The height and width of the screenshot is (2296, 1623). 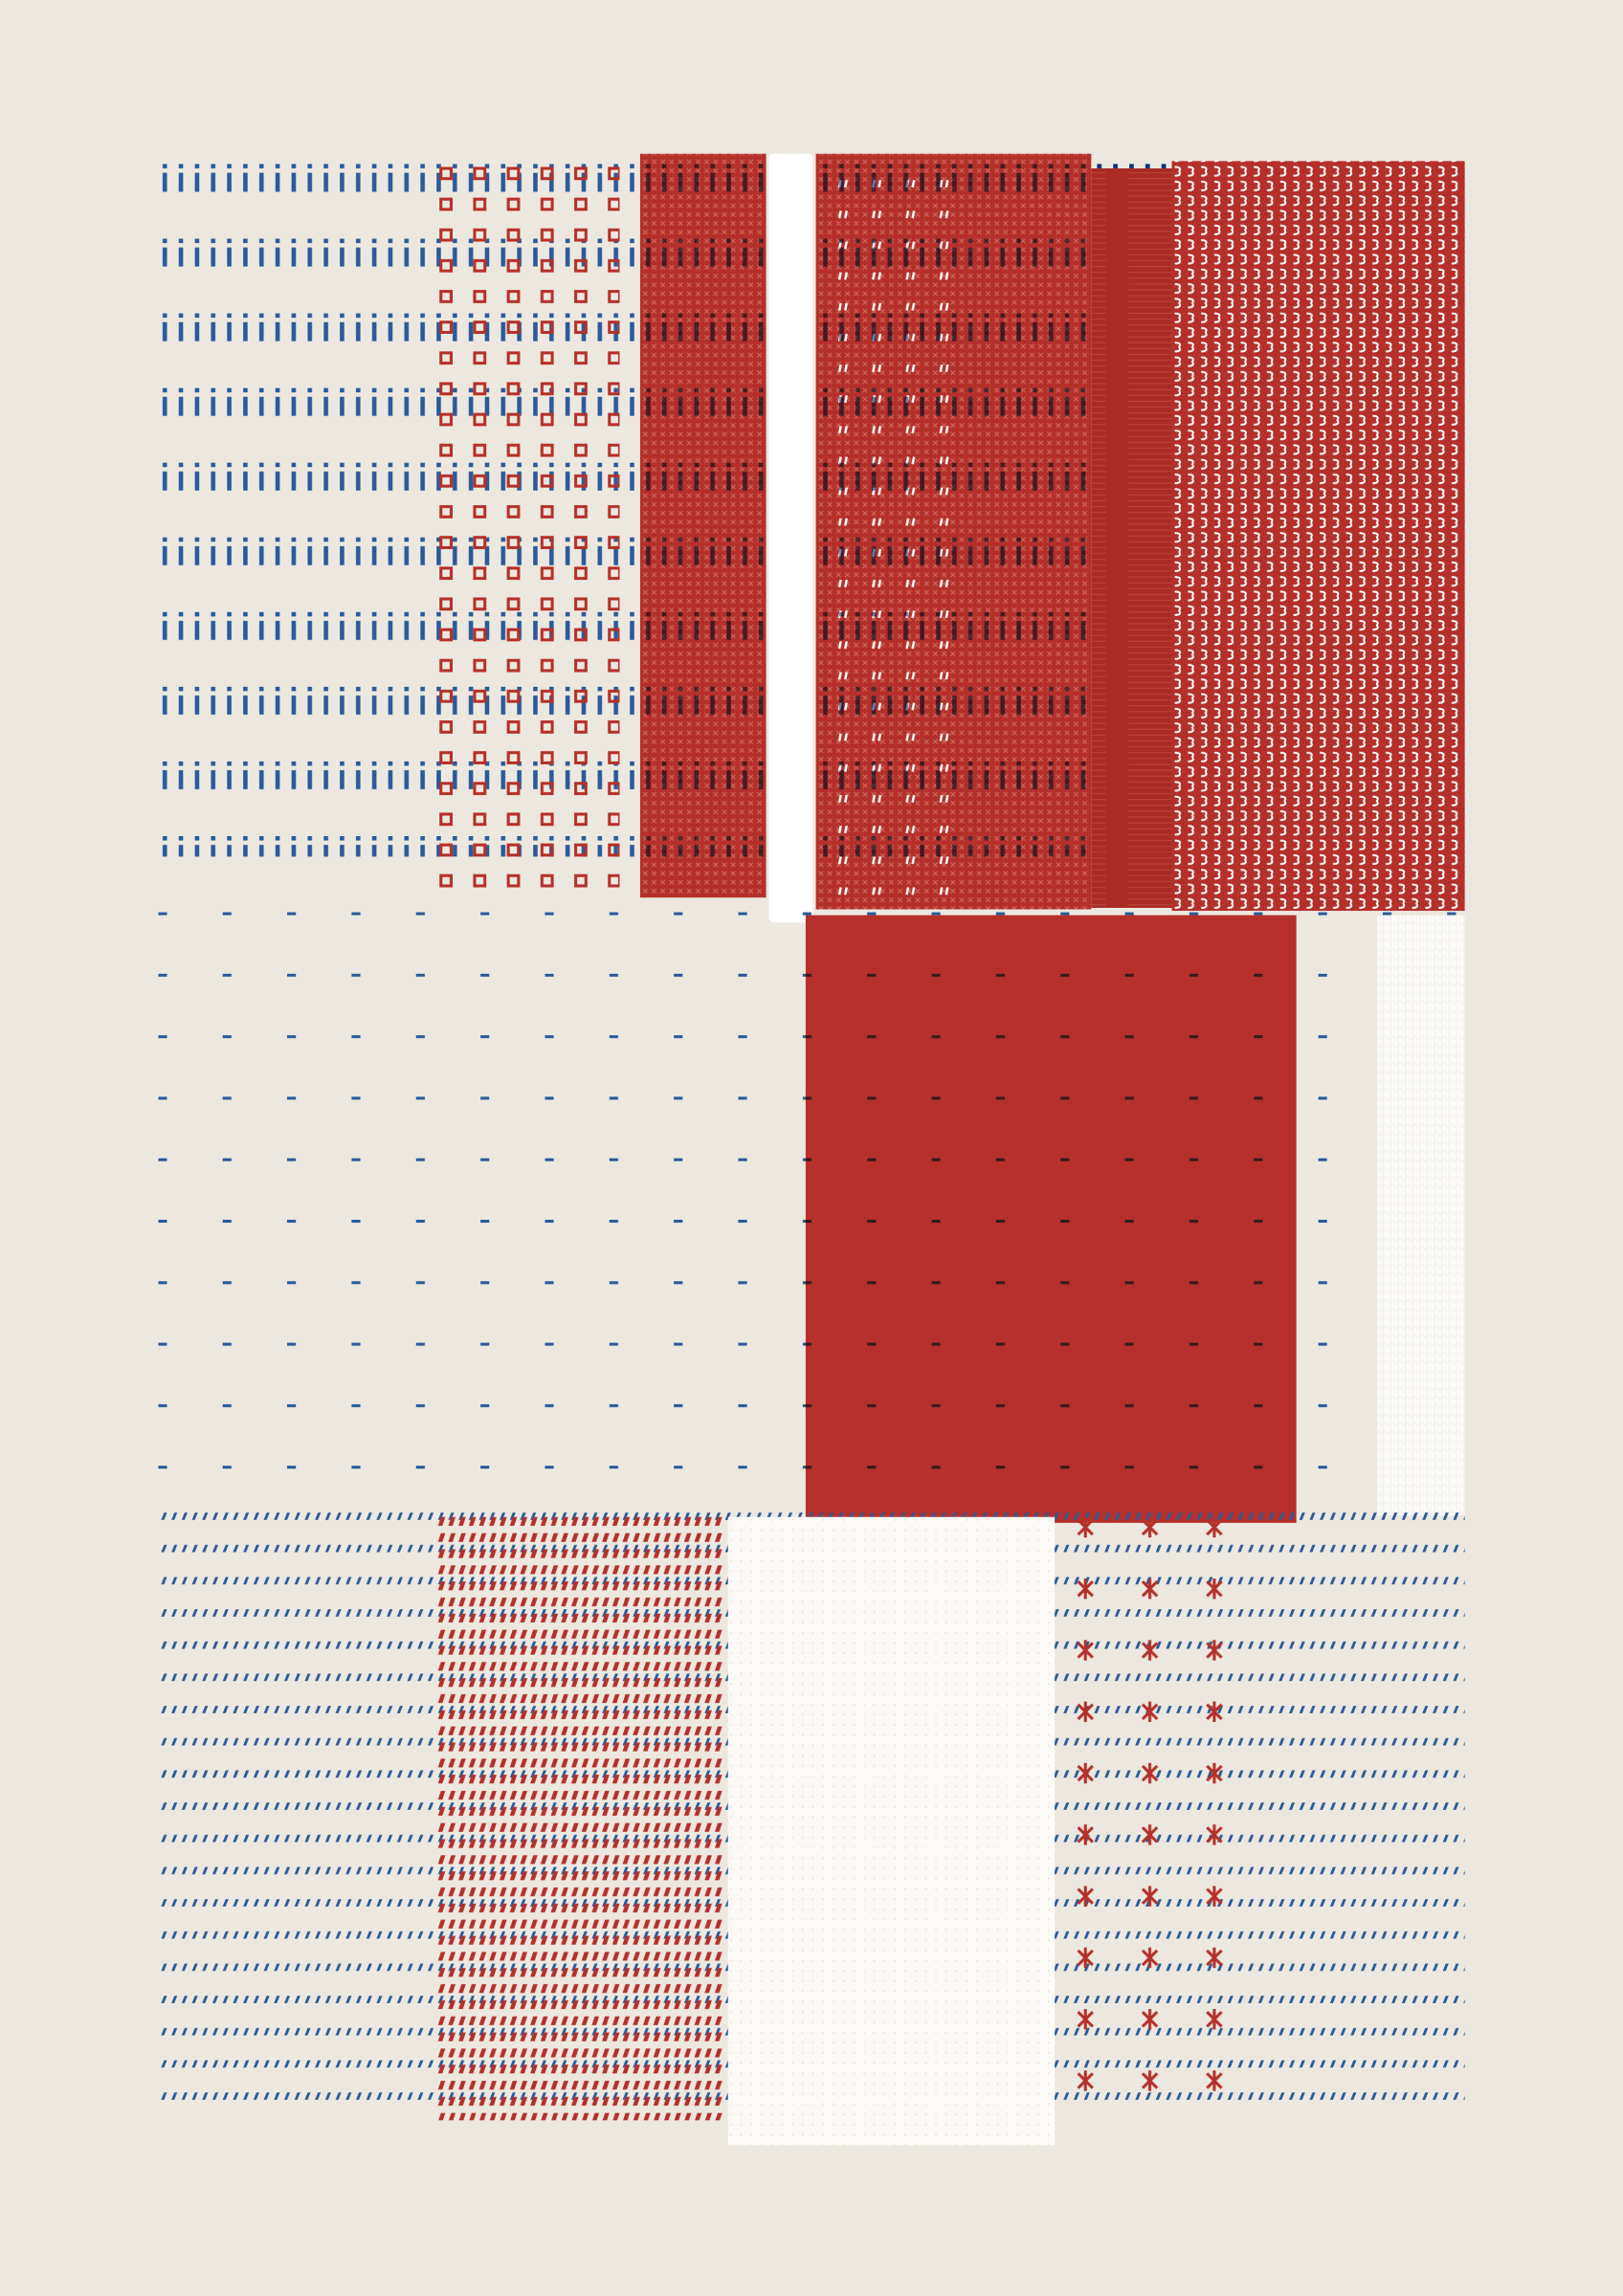 What do you see at coordinates (580, 1817) in the screenshot?
I see `red-stripe-block` at bounding box center [580, 1817].